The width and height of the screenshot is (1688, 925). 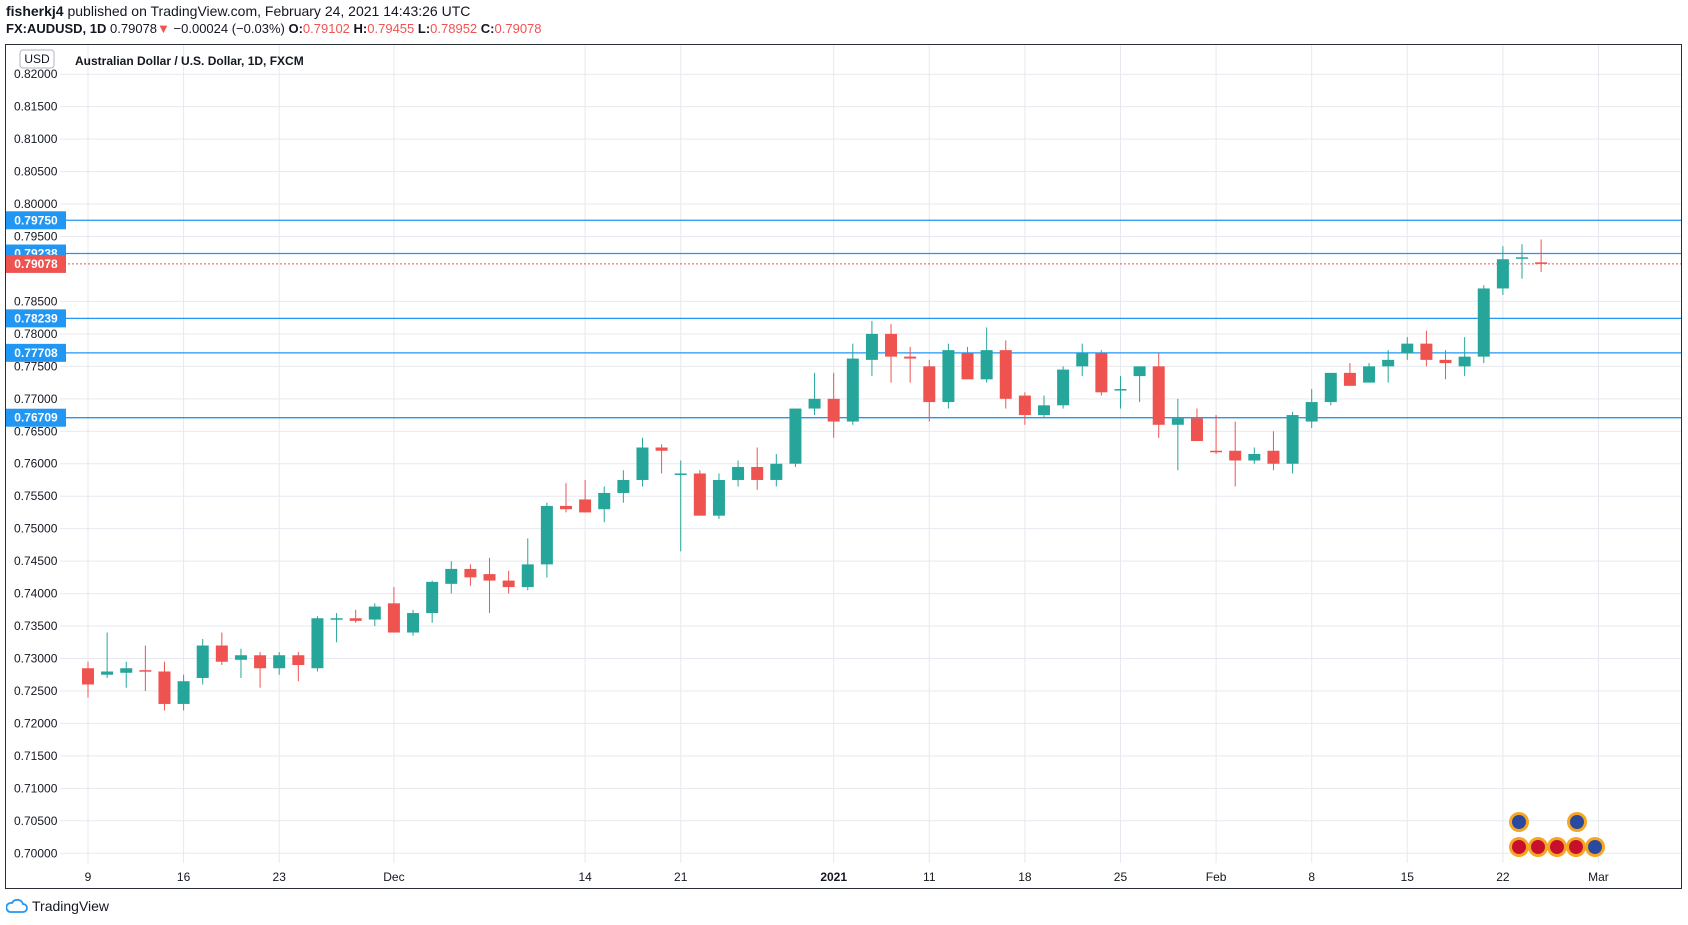 I want to click on tradingview-brand: TradingView, so click(x=71, y=906).